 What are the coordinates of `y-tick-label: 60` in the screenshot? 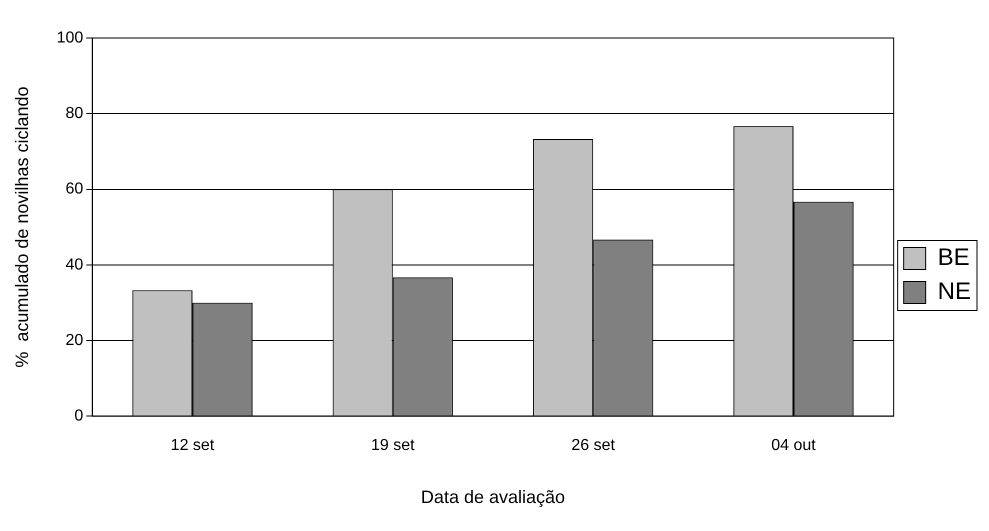 It's located at (75, 189).